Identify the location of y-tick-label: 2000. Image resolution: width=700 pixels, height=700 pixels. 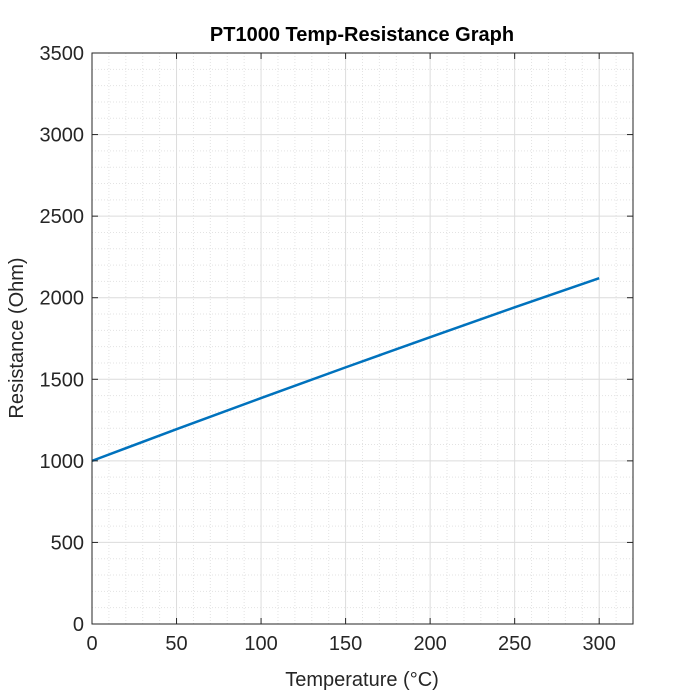
(62, 299).